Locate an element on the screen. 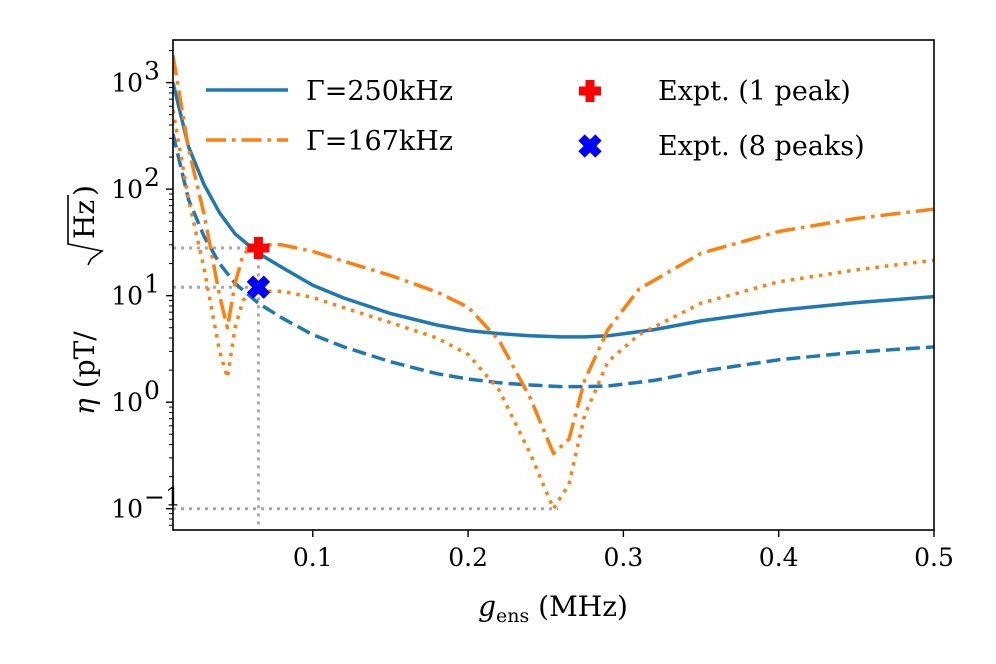  x-axis: 0.1 0.2 0.3 0.4 0.5 is located at coordinates (623, 551).